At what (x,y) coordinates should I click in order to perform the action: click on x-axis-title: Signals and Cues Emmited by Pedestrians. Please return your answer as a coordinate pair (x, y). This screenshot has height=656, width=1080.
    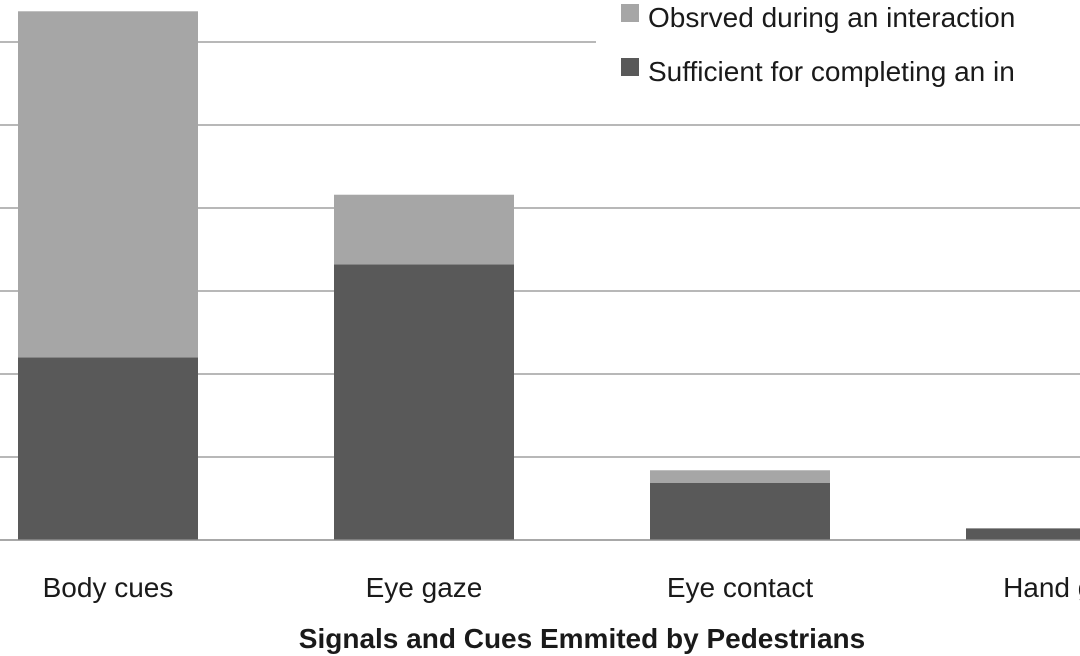
    Looking at the image, I should click on (582, 638).